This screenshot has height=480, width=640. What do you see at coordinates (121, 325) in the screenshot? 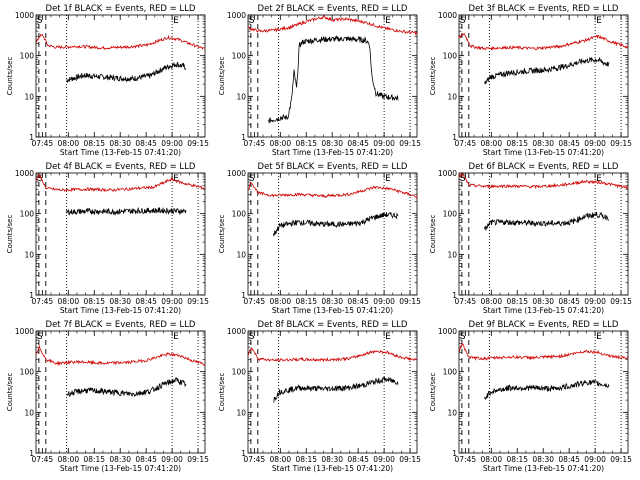
I see `panel-title: Det 7f BLACK = Events, RED = LLD` at bounding box center [121, 325].